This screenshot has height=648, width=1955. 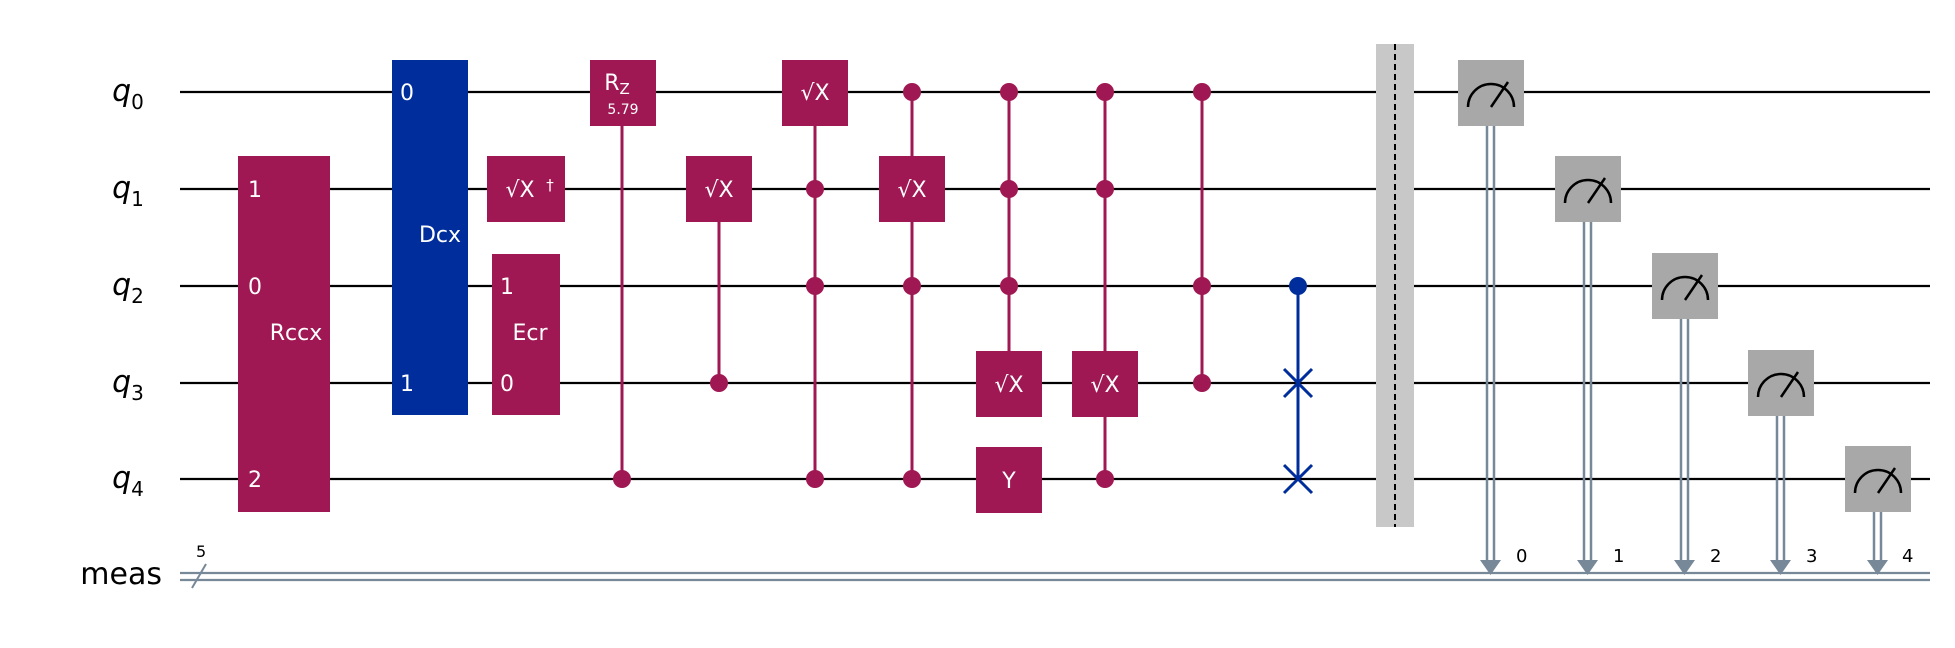 What do you see at coordinates (530, 333) in the screenshot?
I see `ecr-label: Ecr` at bounding box center [530, 333].